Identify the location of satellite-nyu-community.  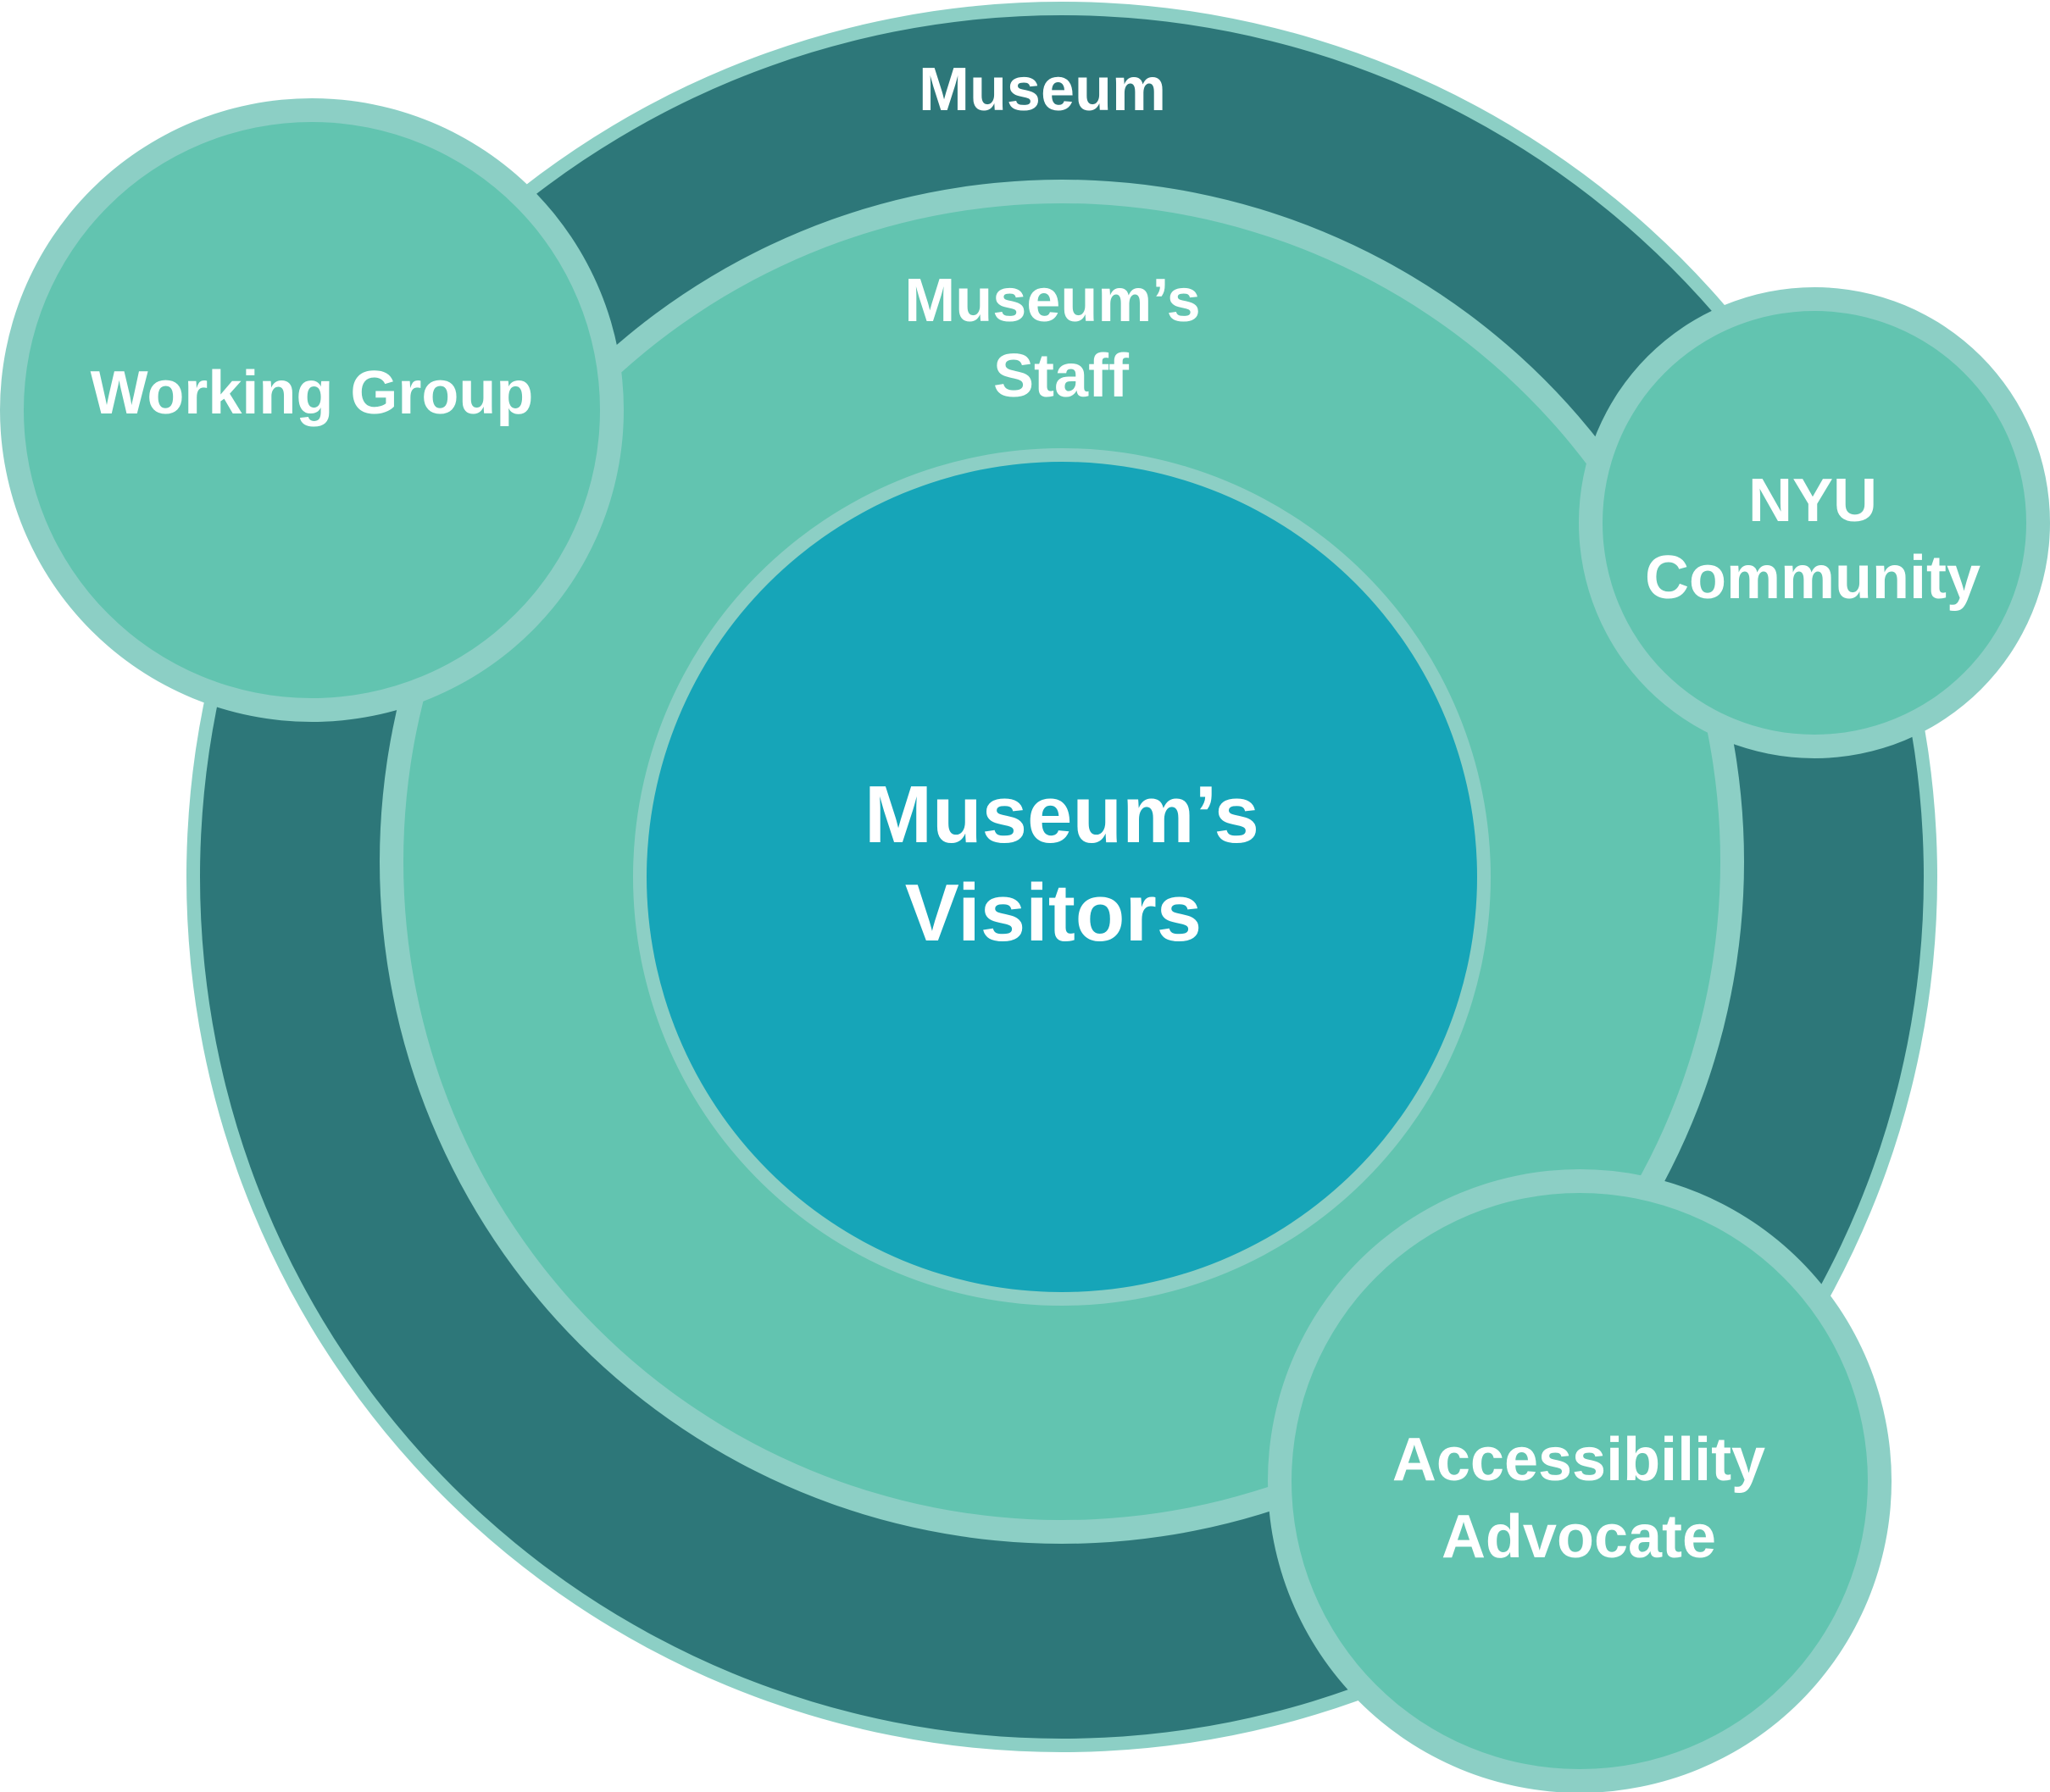
(1814, 522).